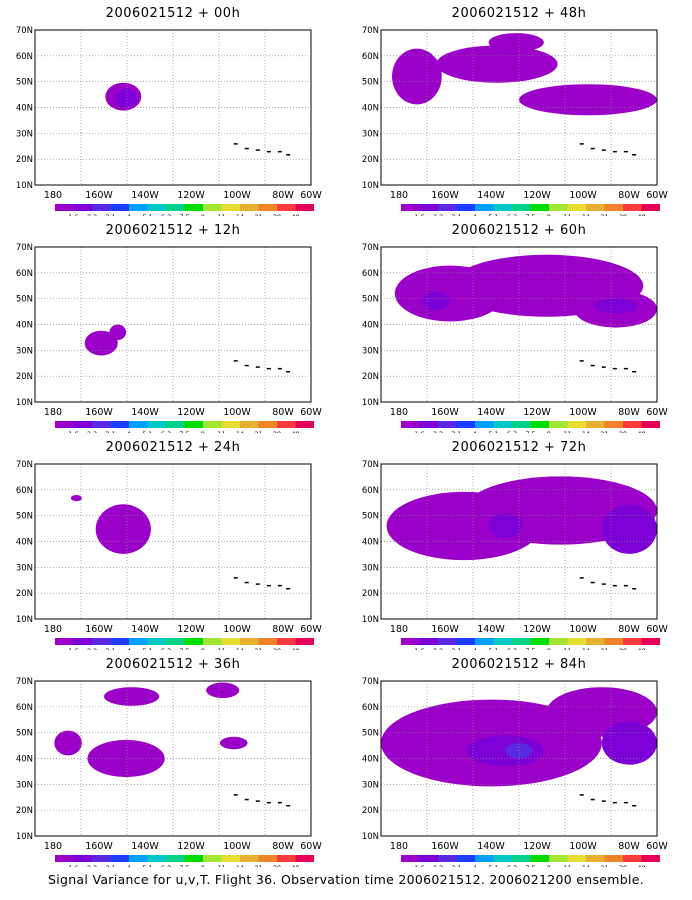 This screenshot has width=692, height=900. I want to click on colorbar-label: 6.3, so click(512, 648).